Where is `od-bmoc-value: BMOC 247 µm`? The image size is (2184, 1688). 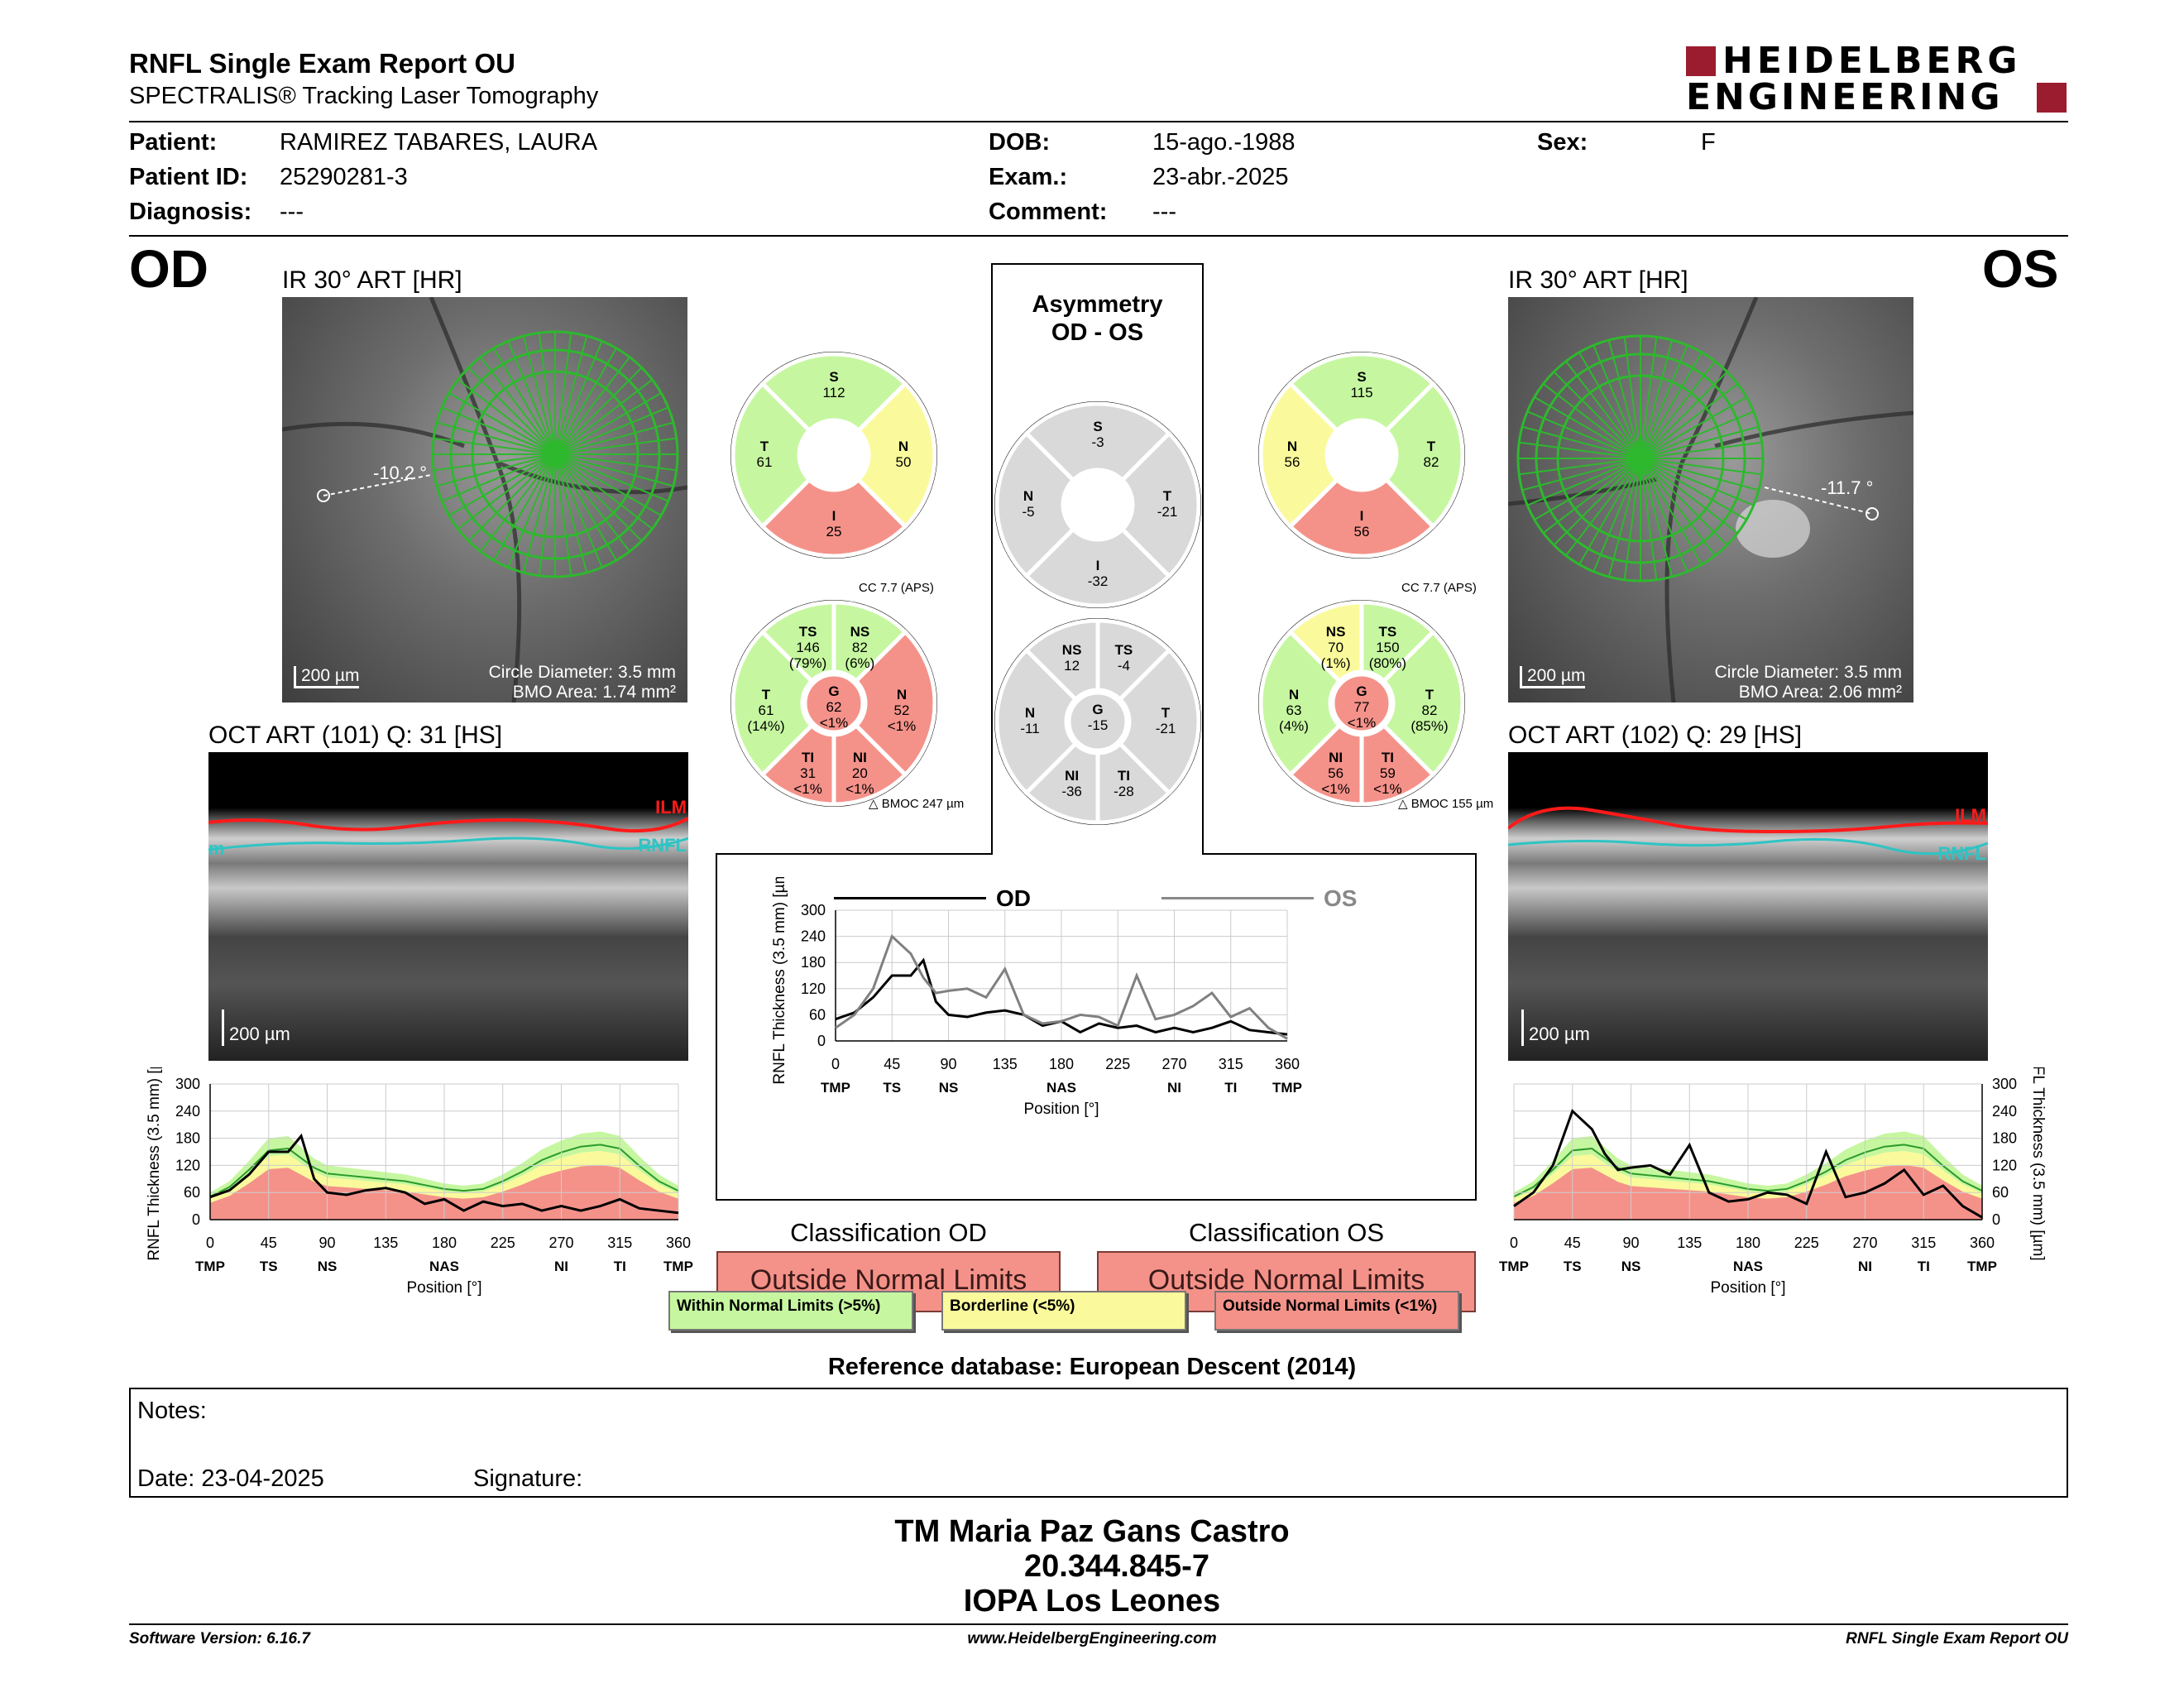
od-bmoc-value: BMOC 247 µm is located at coordinates (923, 804).